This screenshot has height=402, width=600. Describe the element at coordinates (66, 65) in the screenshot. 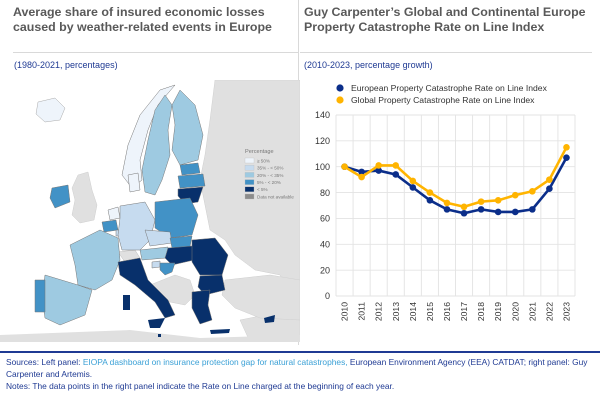

I see `left-panel-subtitle: (1980-2021, percentages)` at that location.